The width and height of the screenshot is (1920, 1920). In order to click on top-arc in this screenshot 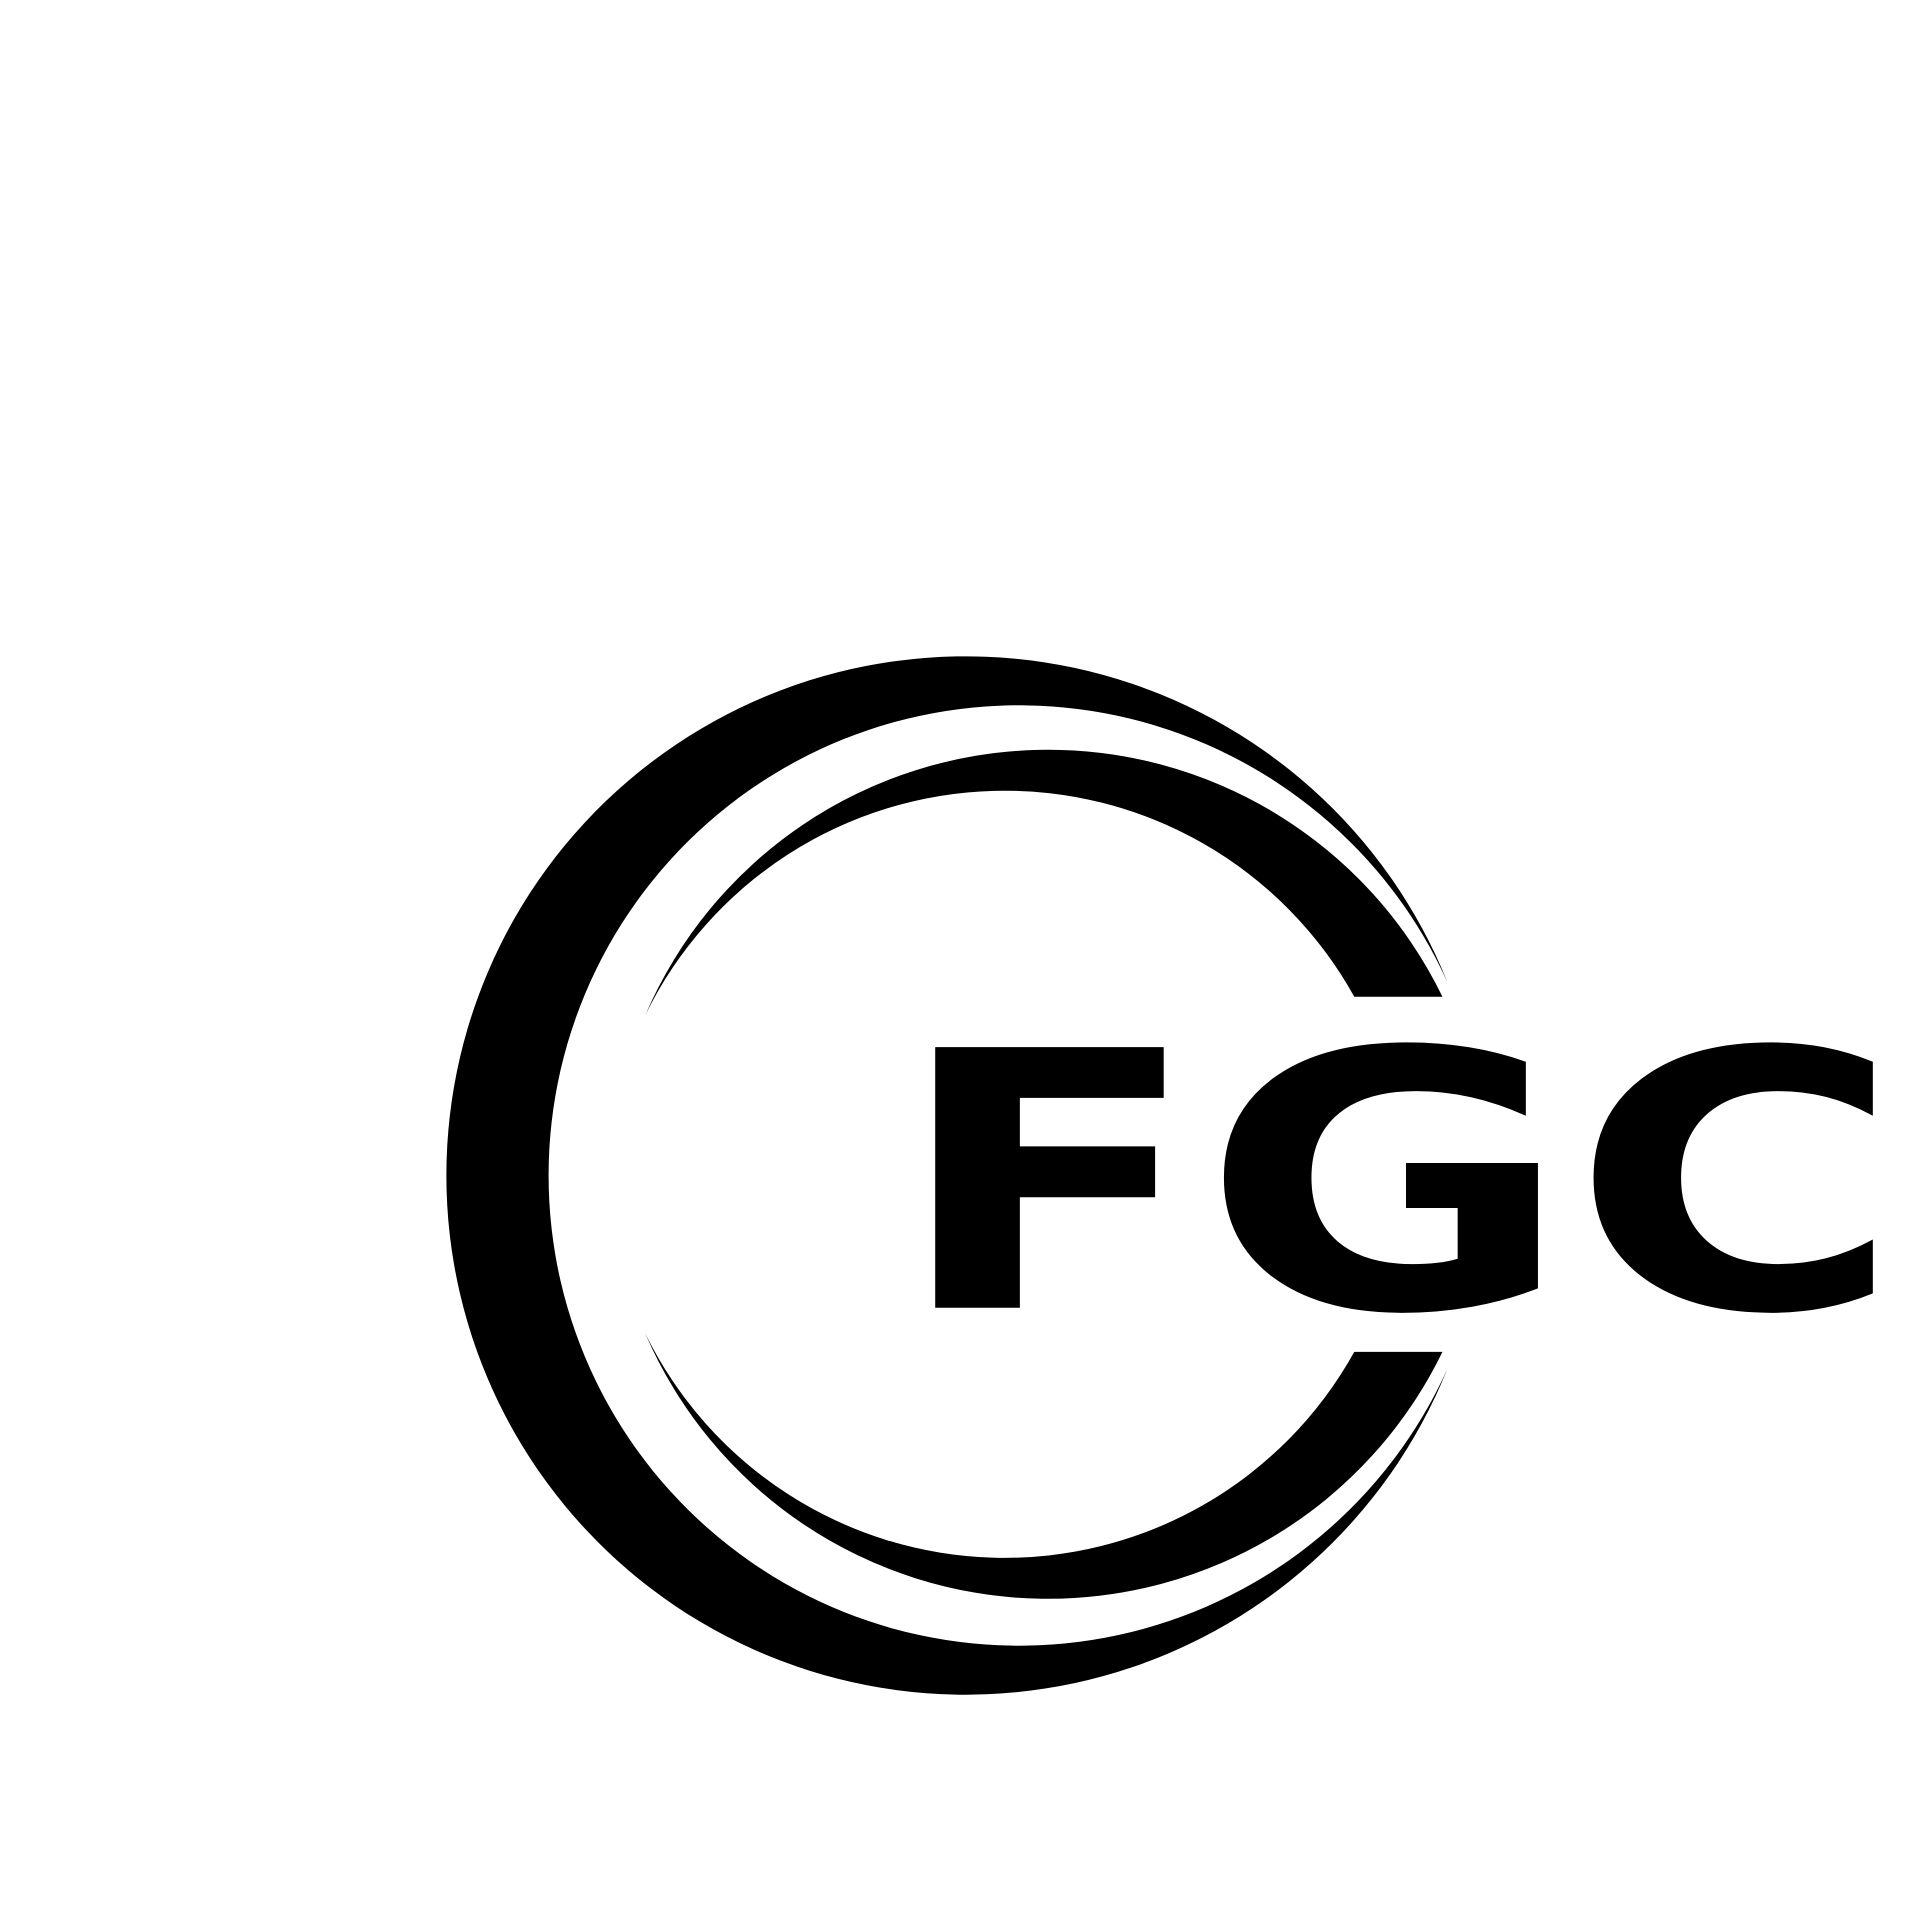, I will do `click(1044, 882)`.